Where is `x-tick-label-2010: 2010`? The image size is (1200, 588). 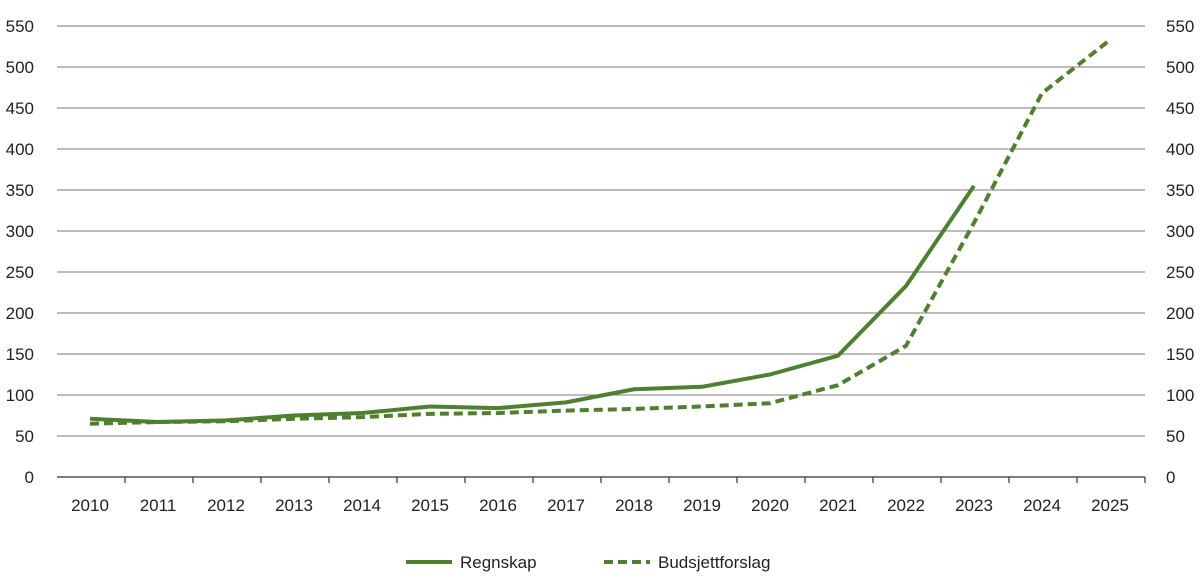 x-tick-label-2010: 2010 is located at coordinates (90, 505).